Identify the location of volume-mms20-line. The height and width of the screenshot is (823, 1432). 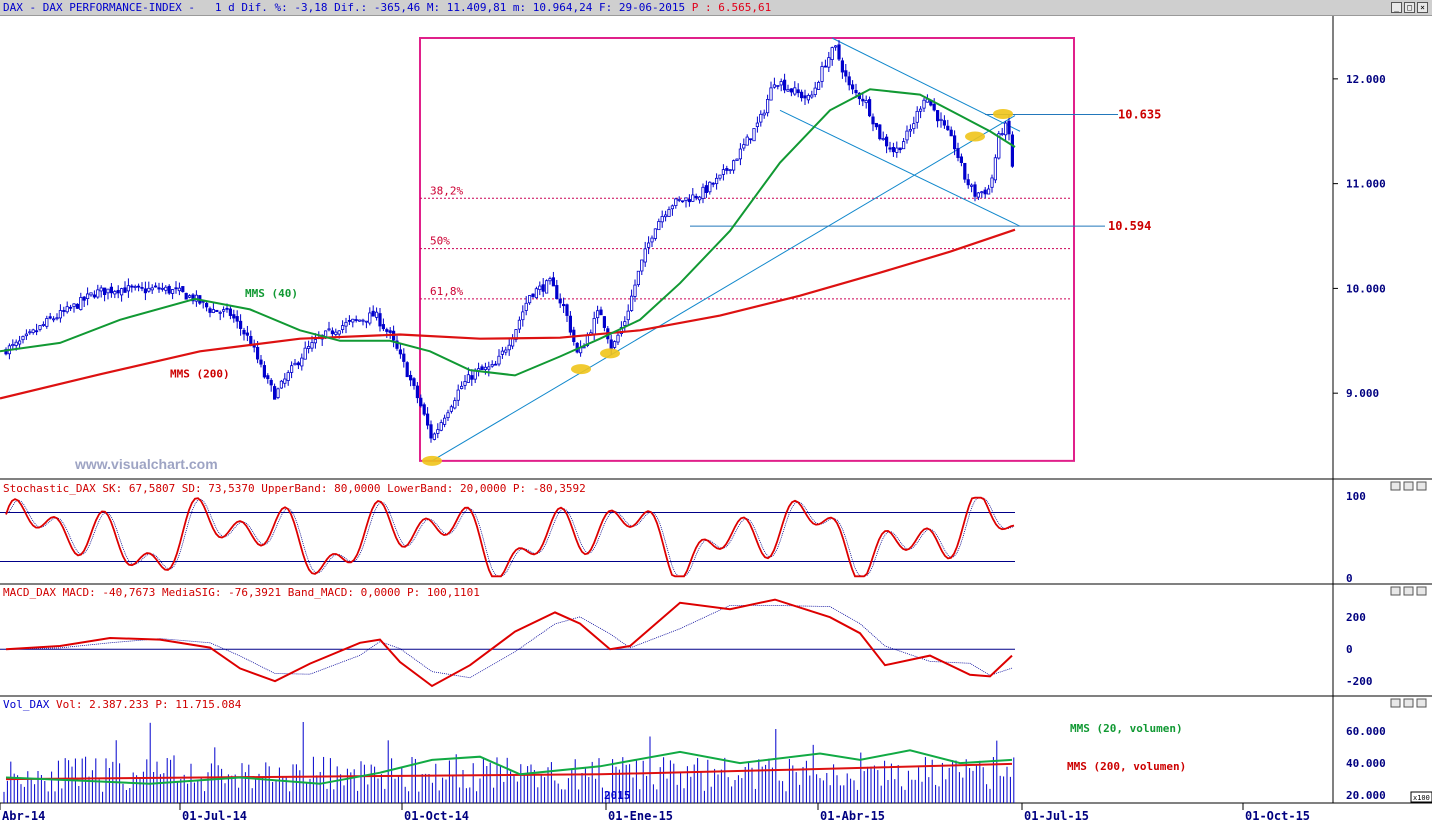
(509, 767).